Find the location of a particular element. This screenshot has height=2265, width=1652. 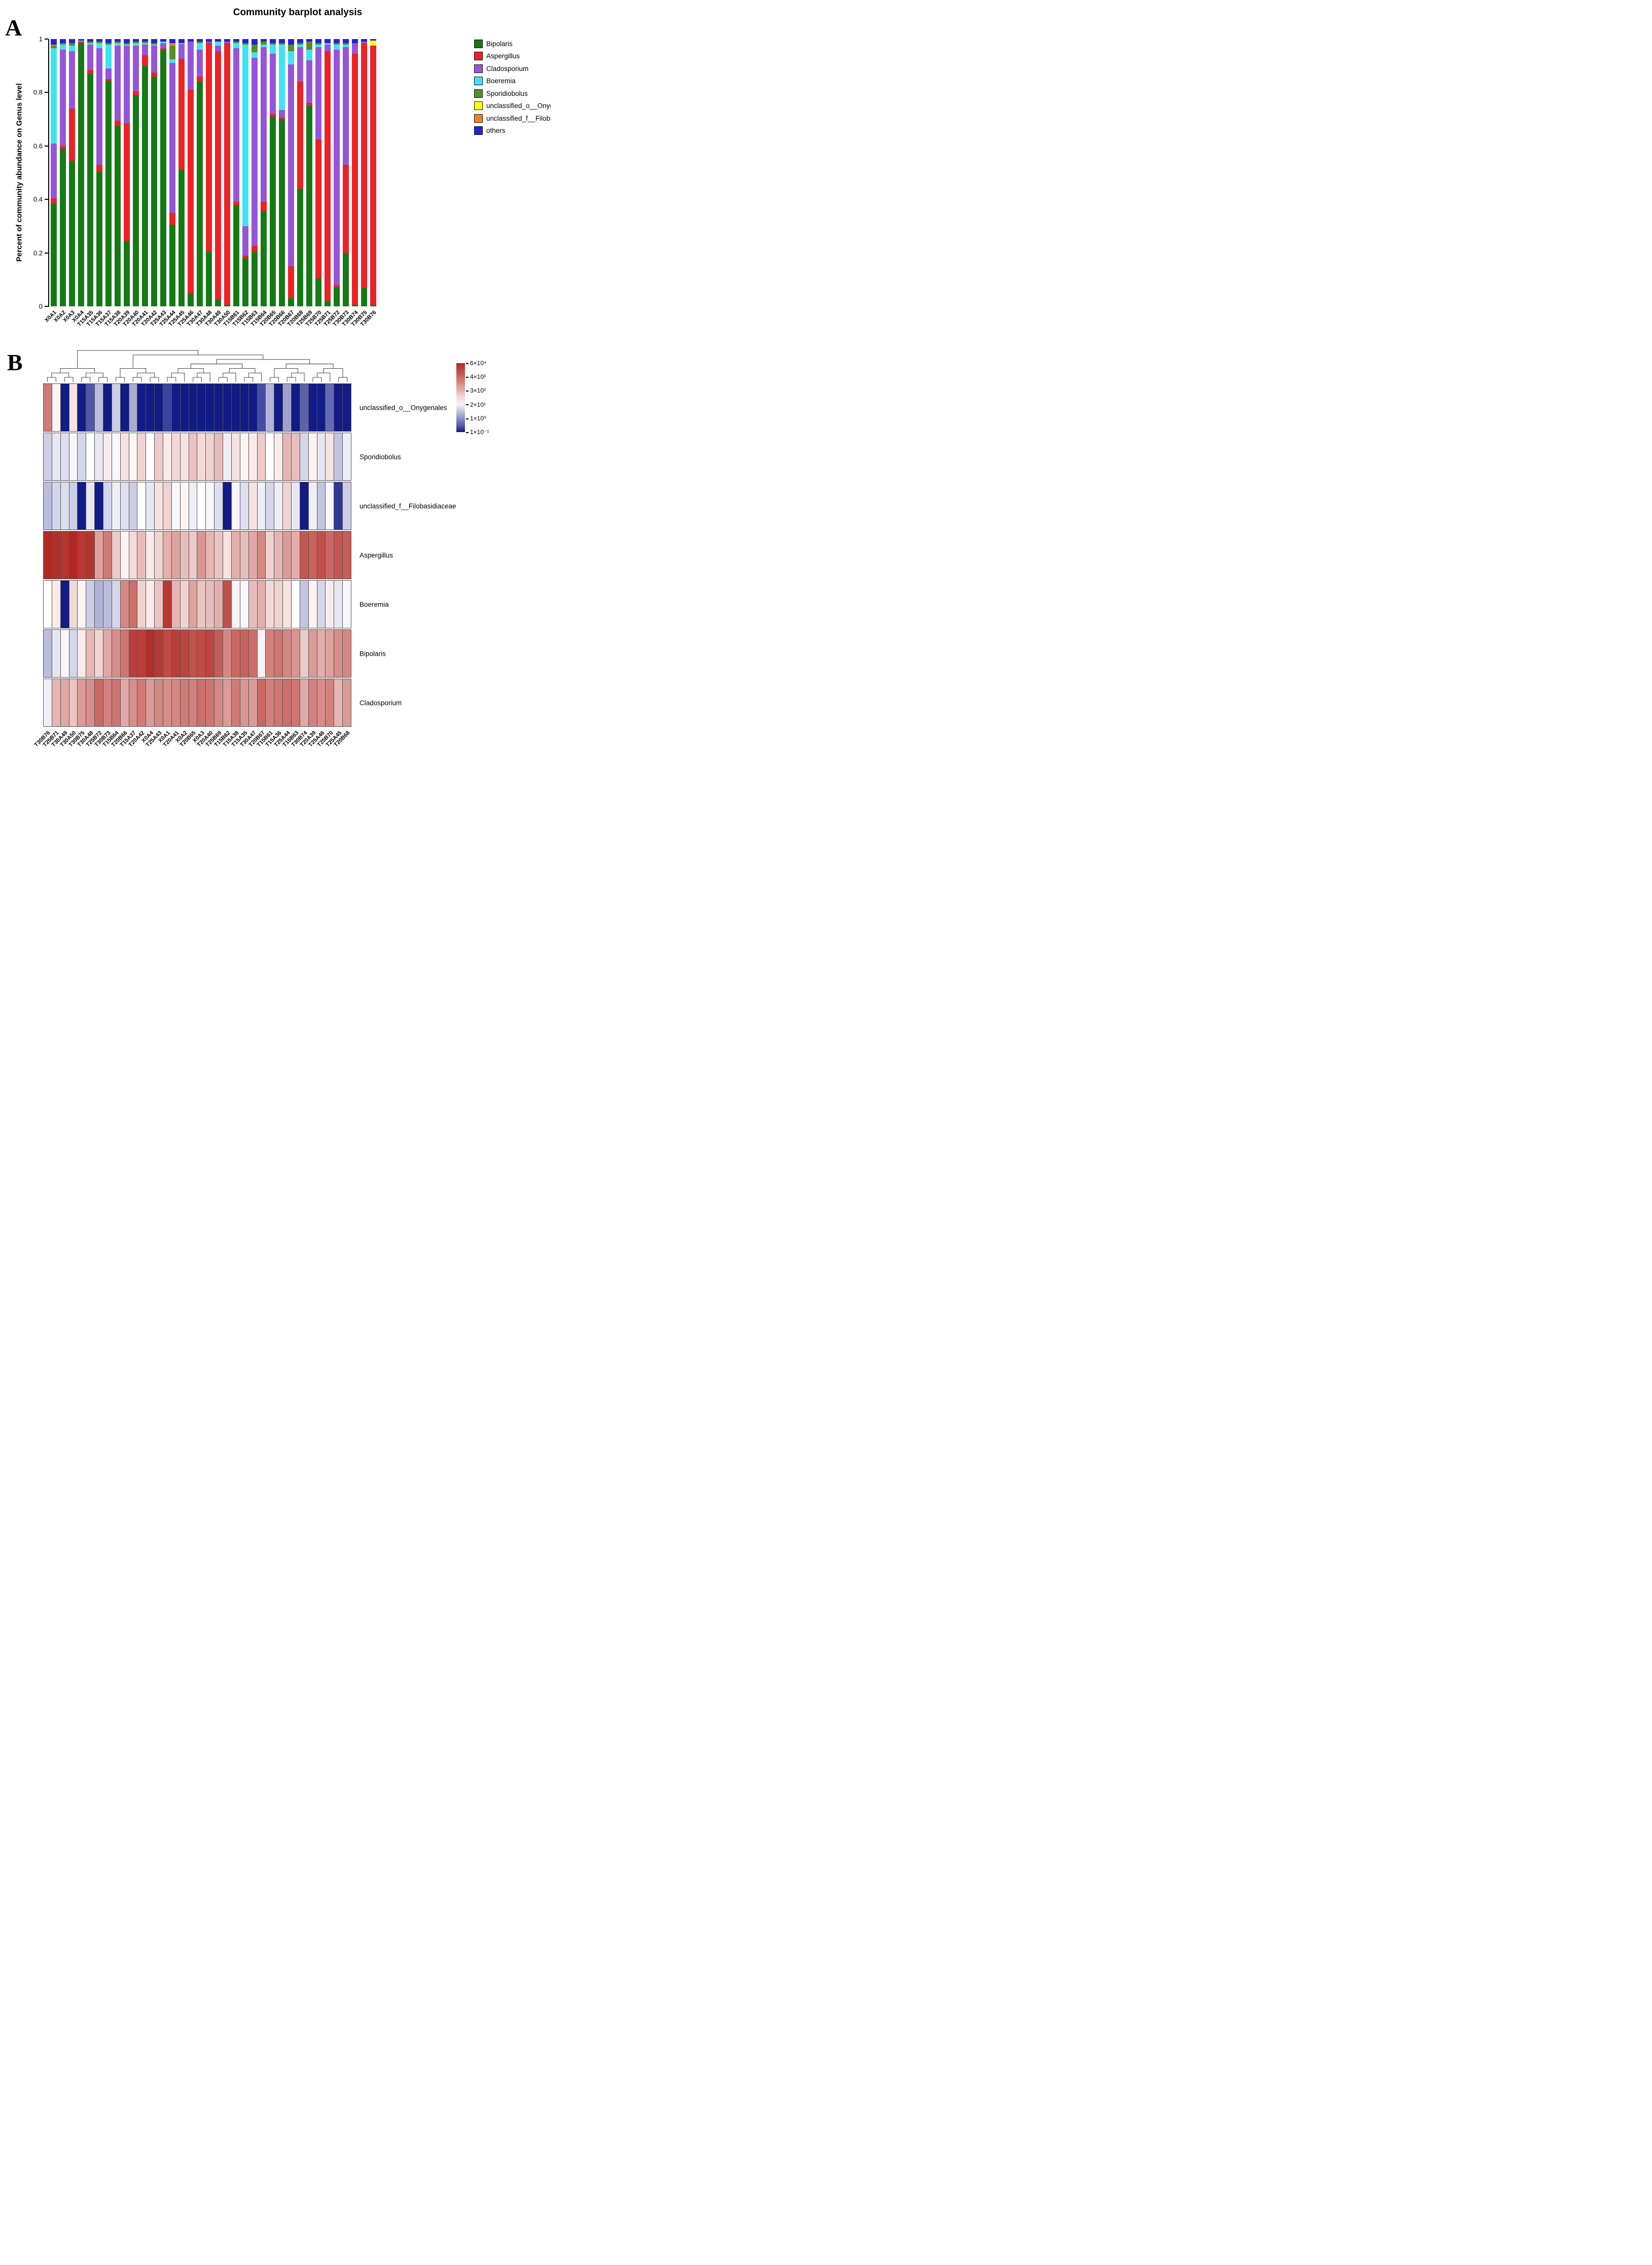

bar-segment-Sporidiobolus is located at coordinates (145, 42).